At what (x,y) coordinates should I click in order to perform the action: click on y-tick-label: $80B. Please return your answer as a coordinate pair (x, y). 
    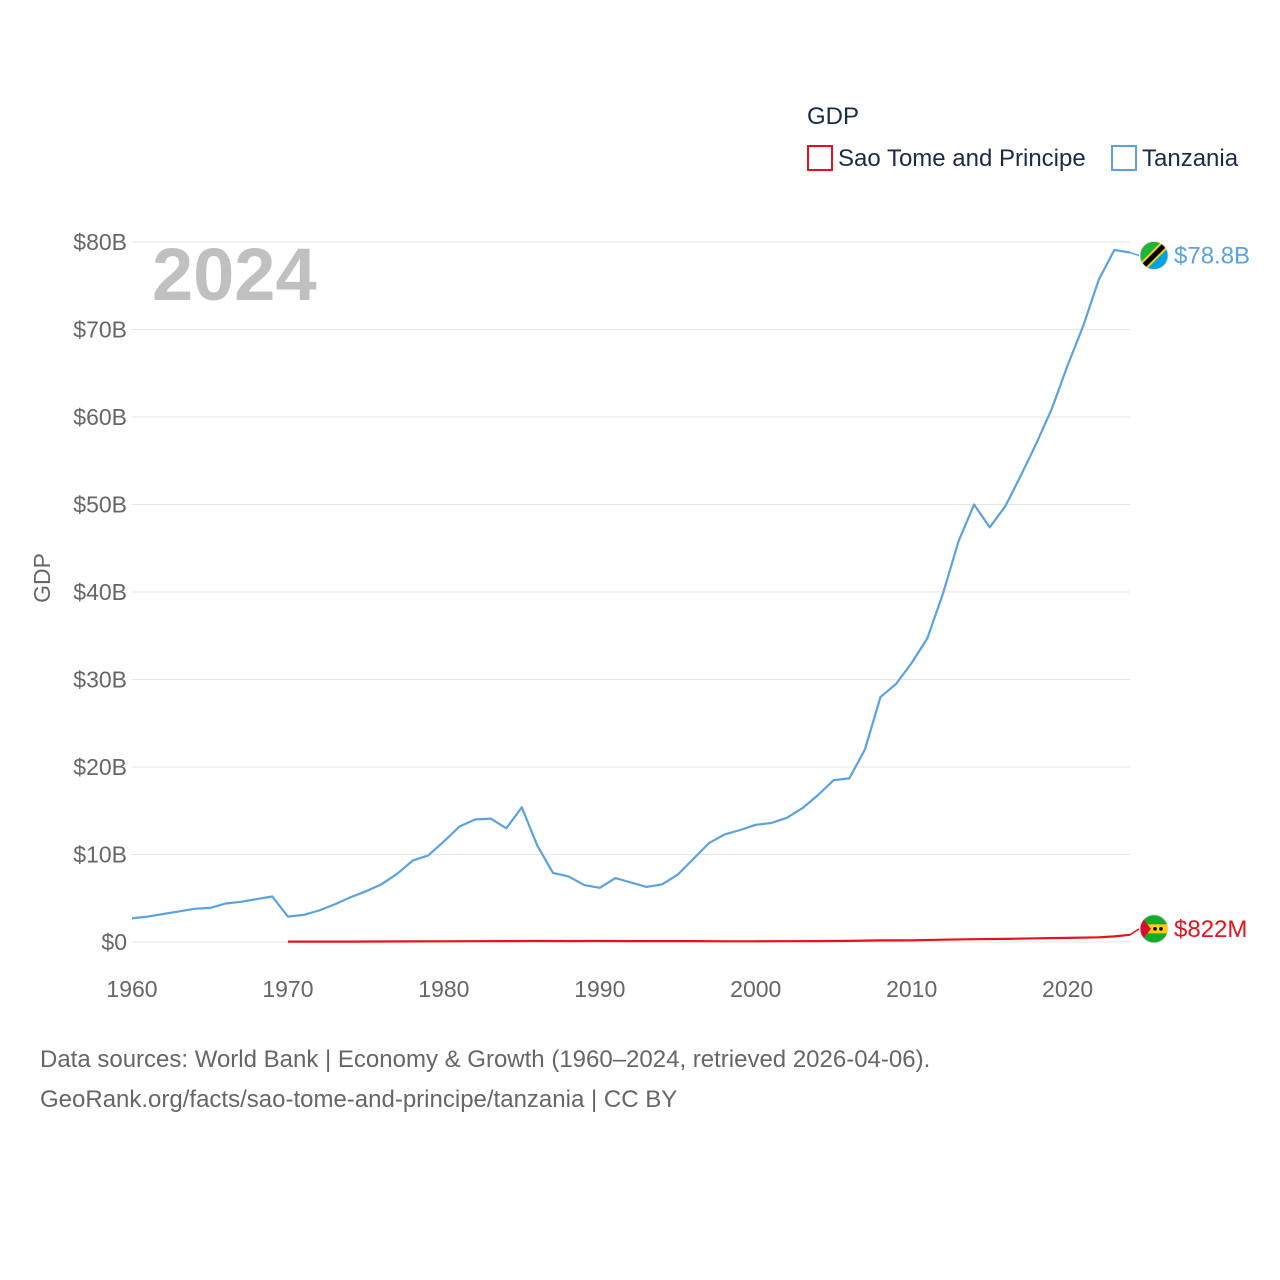
    Looking at the image, I should click on (100, 242).